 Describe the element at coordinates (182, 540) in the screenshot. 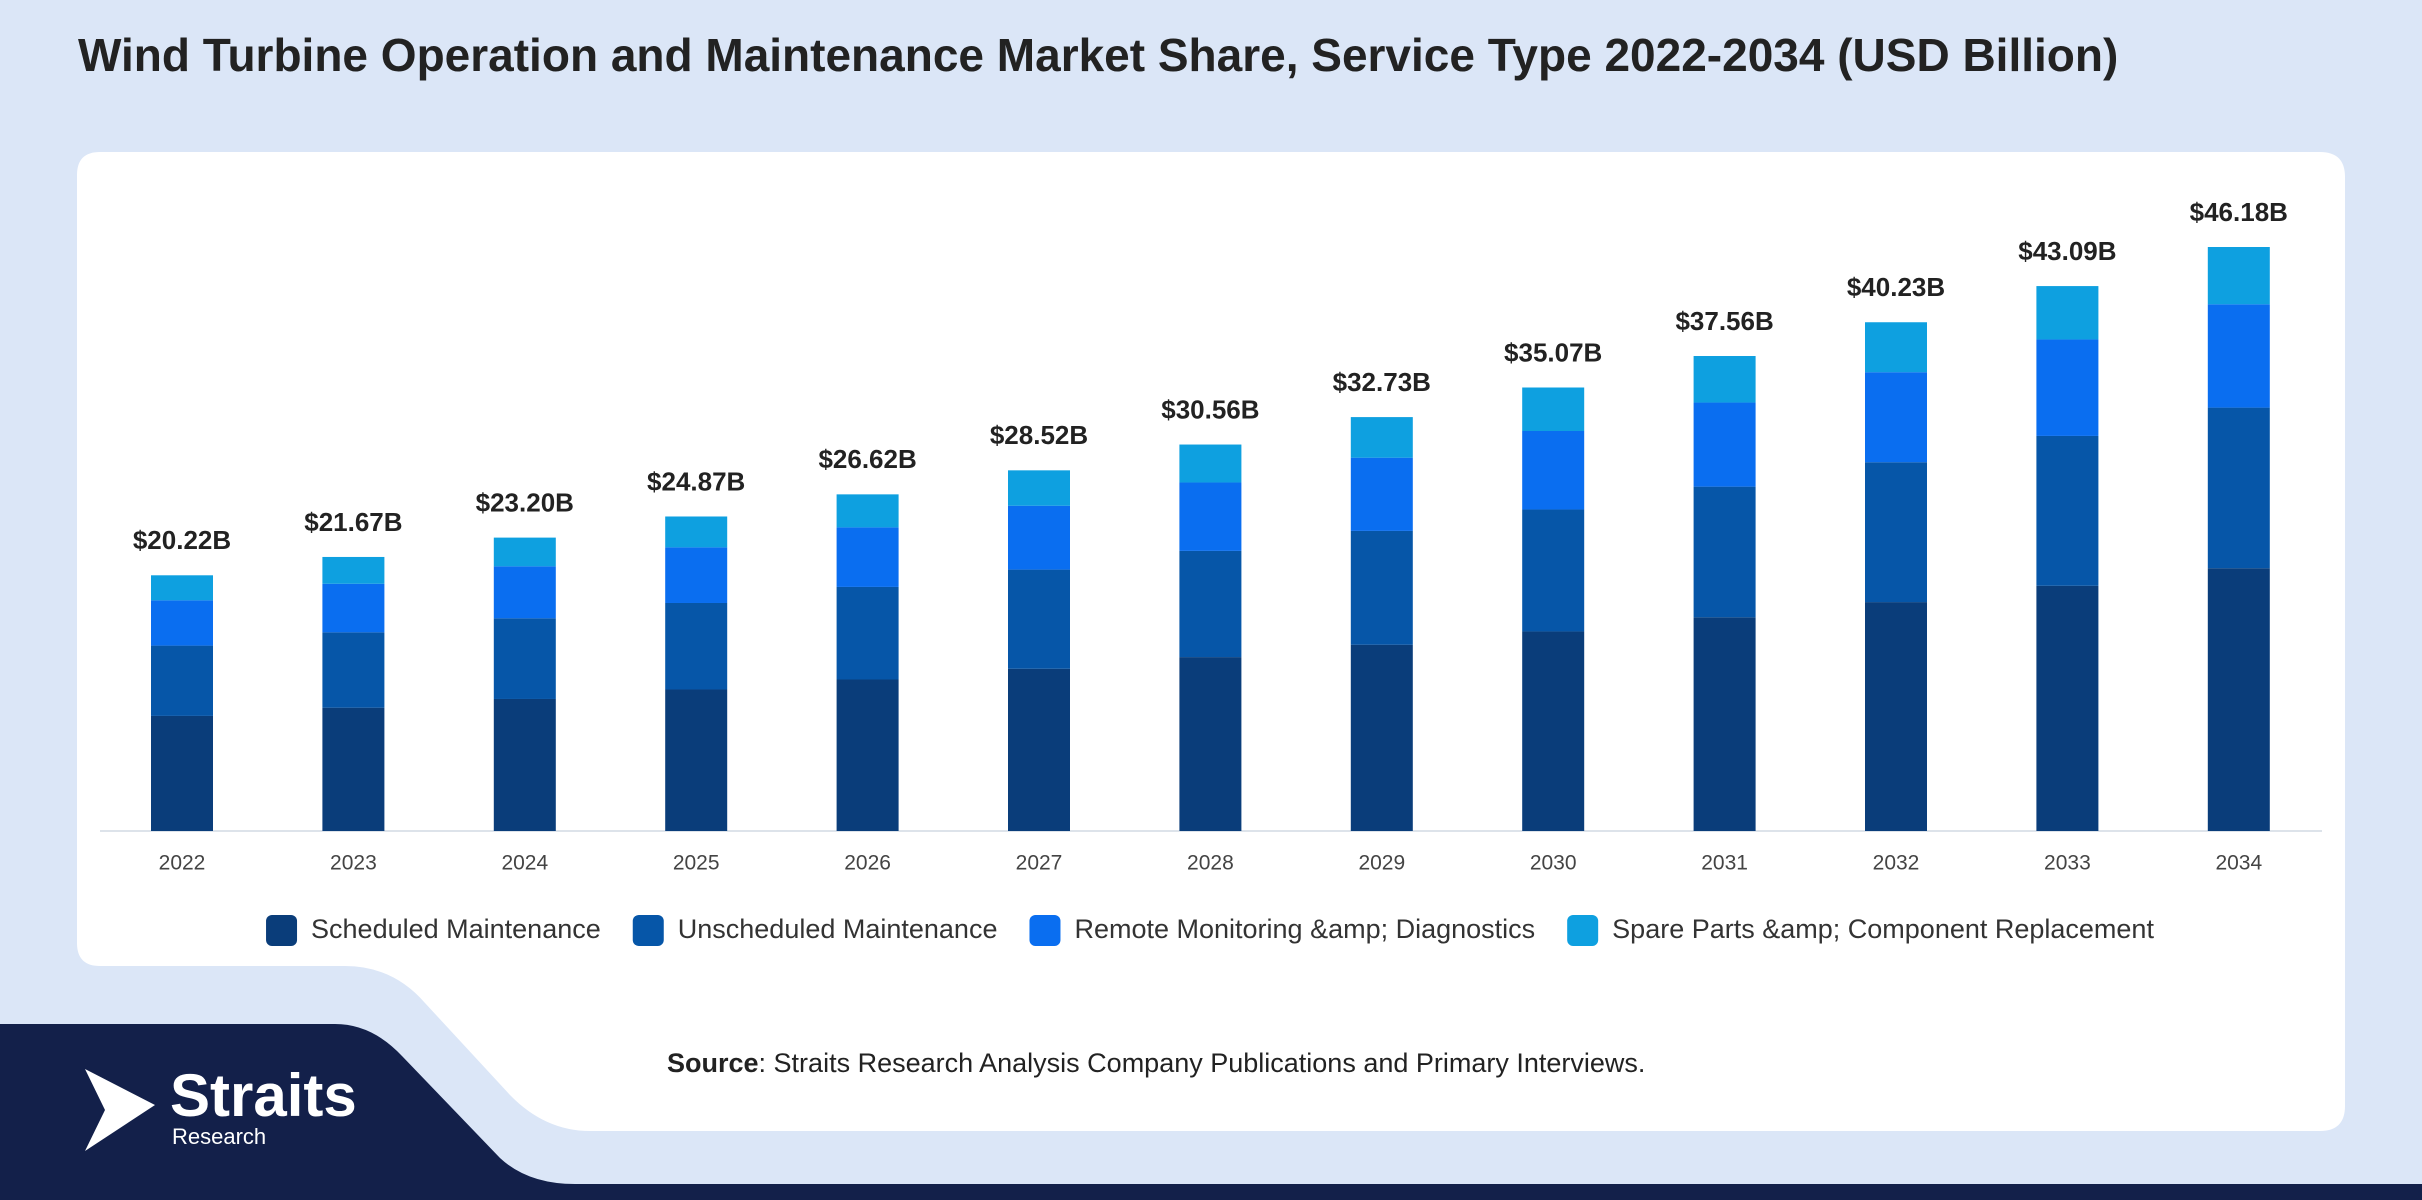

I see `total-label: $20.22B` at that location.